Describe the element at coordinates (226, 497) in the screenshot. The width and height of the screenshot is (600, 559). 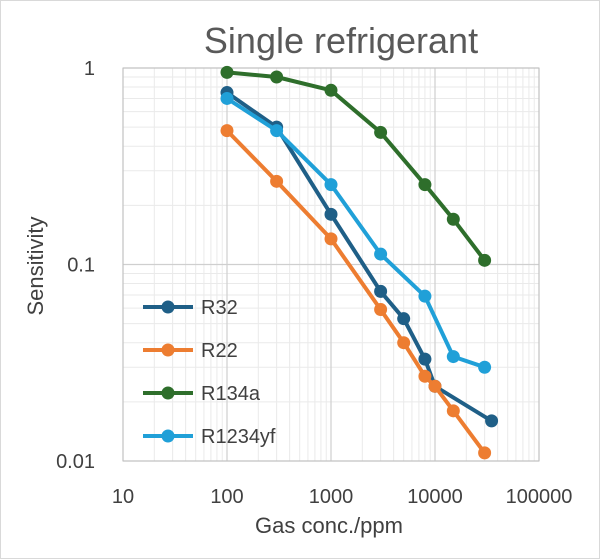
I see `x-tick-label: 100` at that location.